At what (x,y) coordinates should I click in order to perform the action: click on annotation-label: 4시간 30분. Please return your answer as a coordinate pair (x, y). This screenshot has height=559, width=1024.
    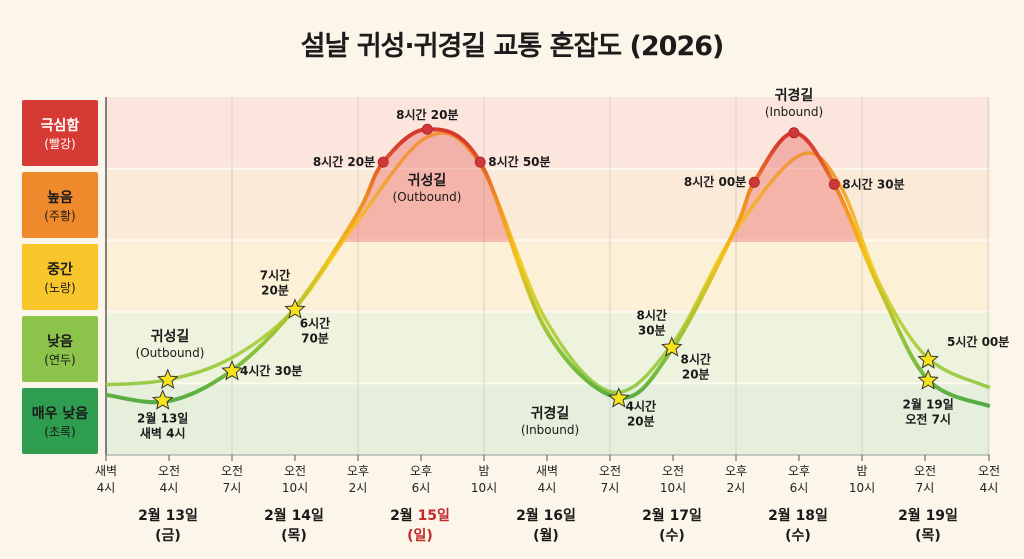
    Looking at the image, I should click on (271, 370).